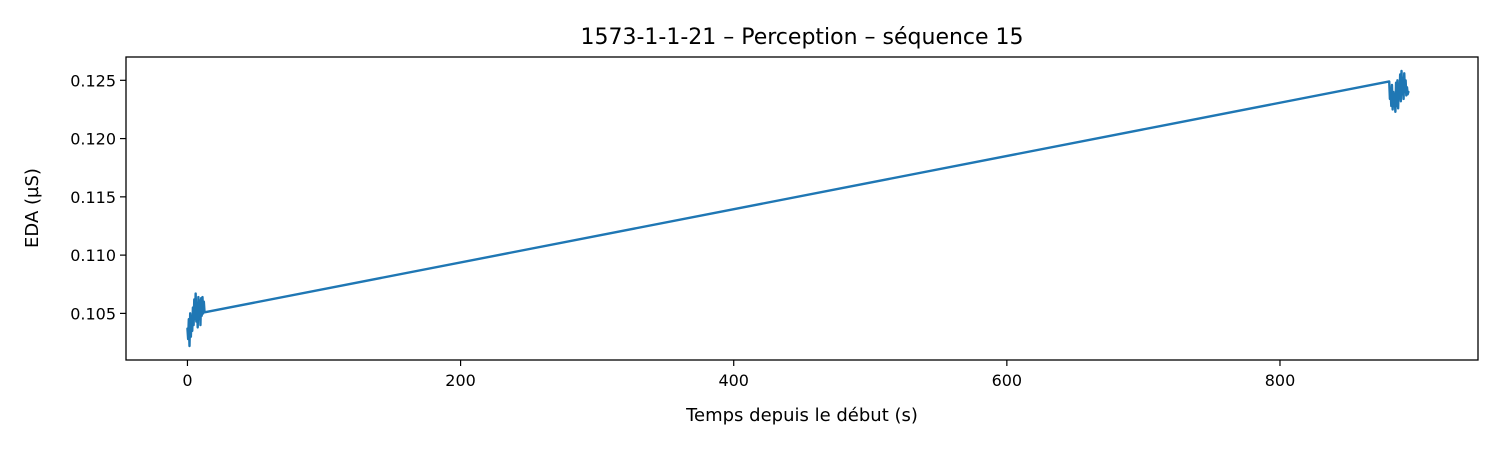  What do you see at coordinates (93, 80) in the screenshot?
I see `y-tick-label: 0.125` at bounding box center [93, 80].